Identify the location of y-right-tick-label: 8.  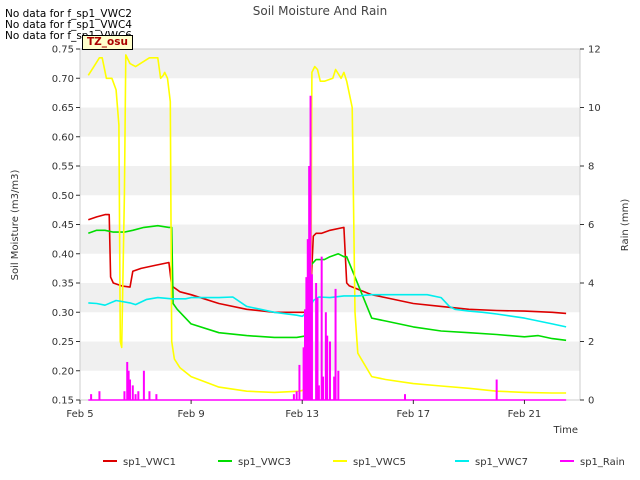
(591, 167).